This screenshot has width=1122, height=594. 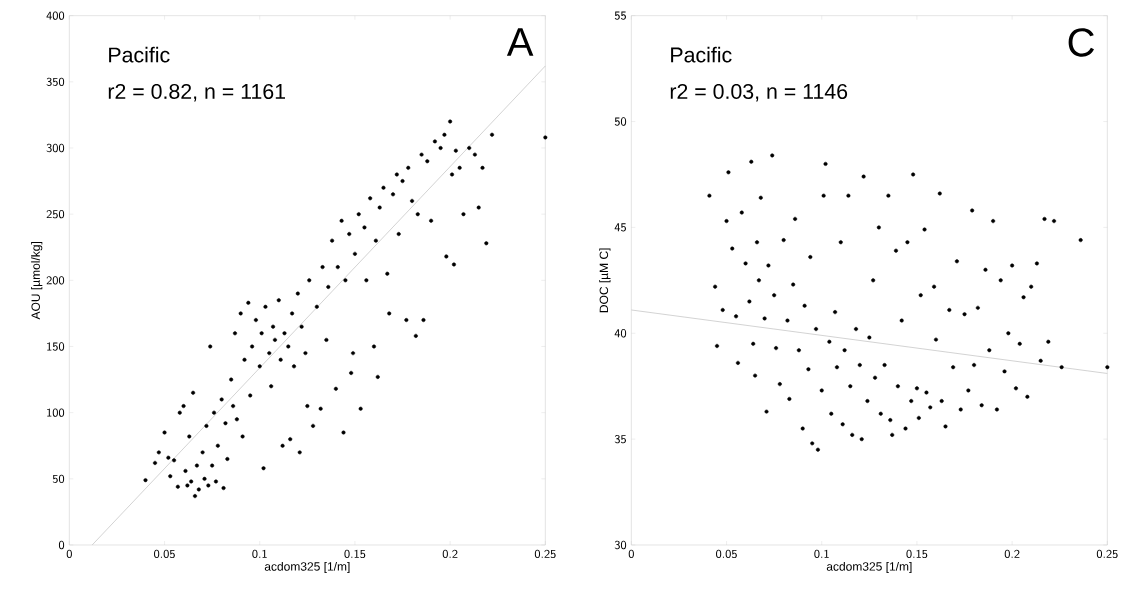 I want to click on annotation: C, so click(x=1081, y=42).